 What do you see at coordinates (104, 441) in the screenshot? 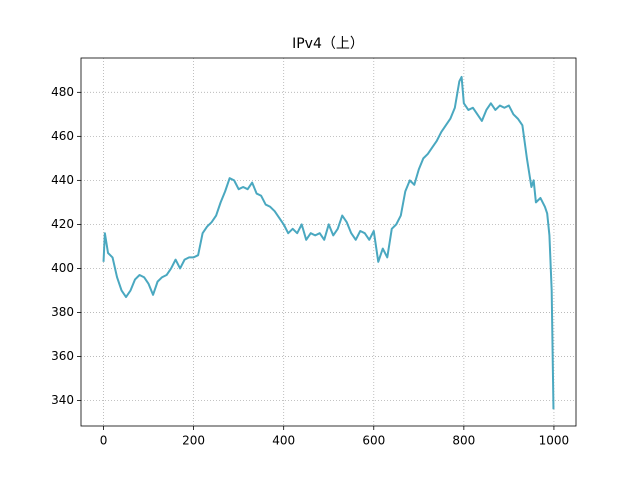
I see `x-tick-label: 0` at bounding box center [104, 441].